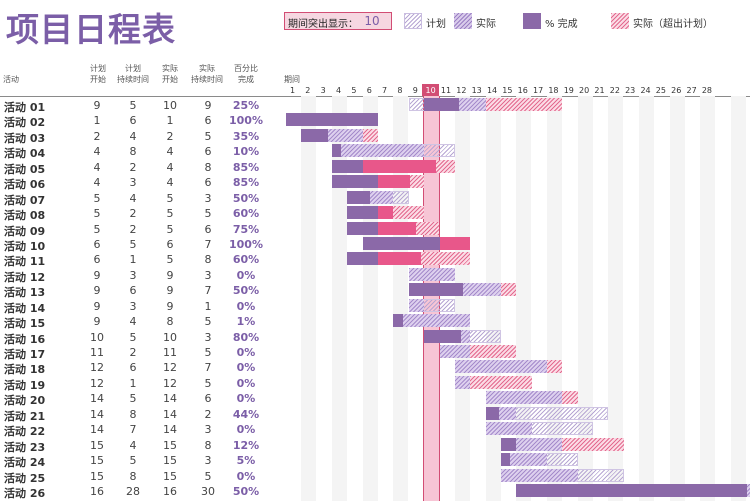  I want to click on table-row: 活动 09 5 2 5 6 75%, so click(142, 230).